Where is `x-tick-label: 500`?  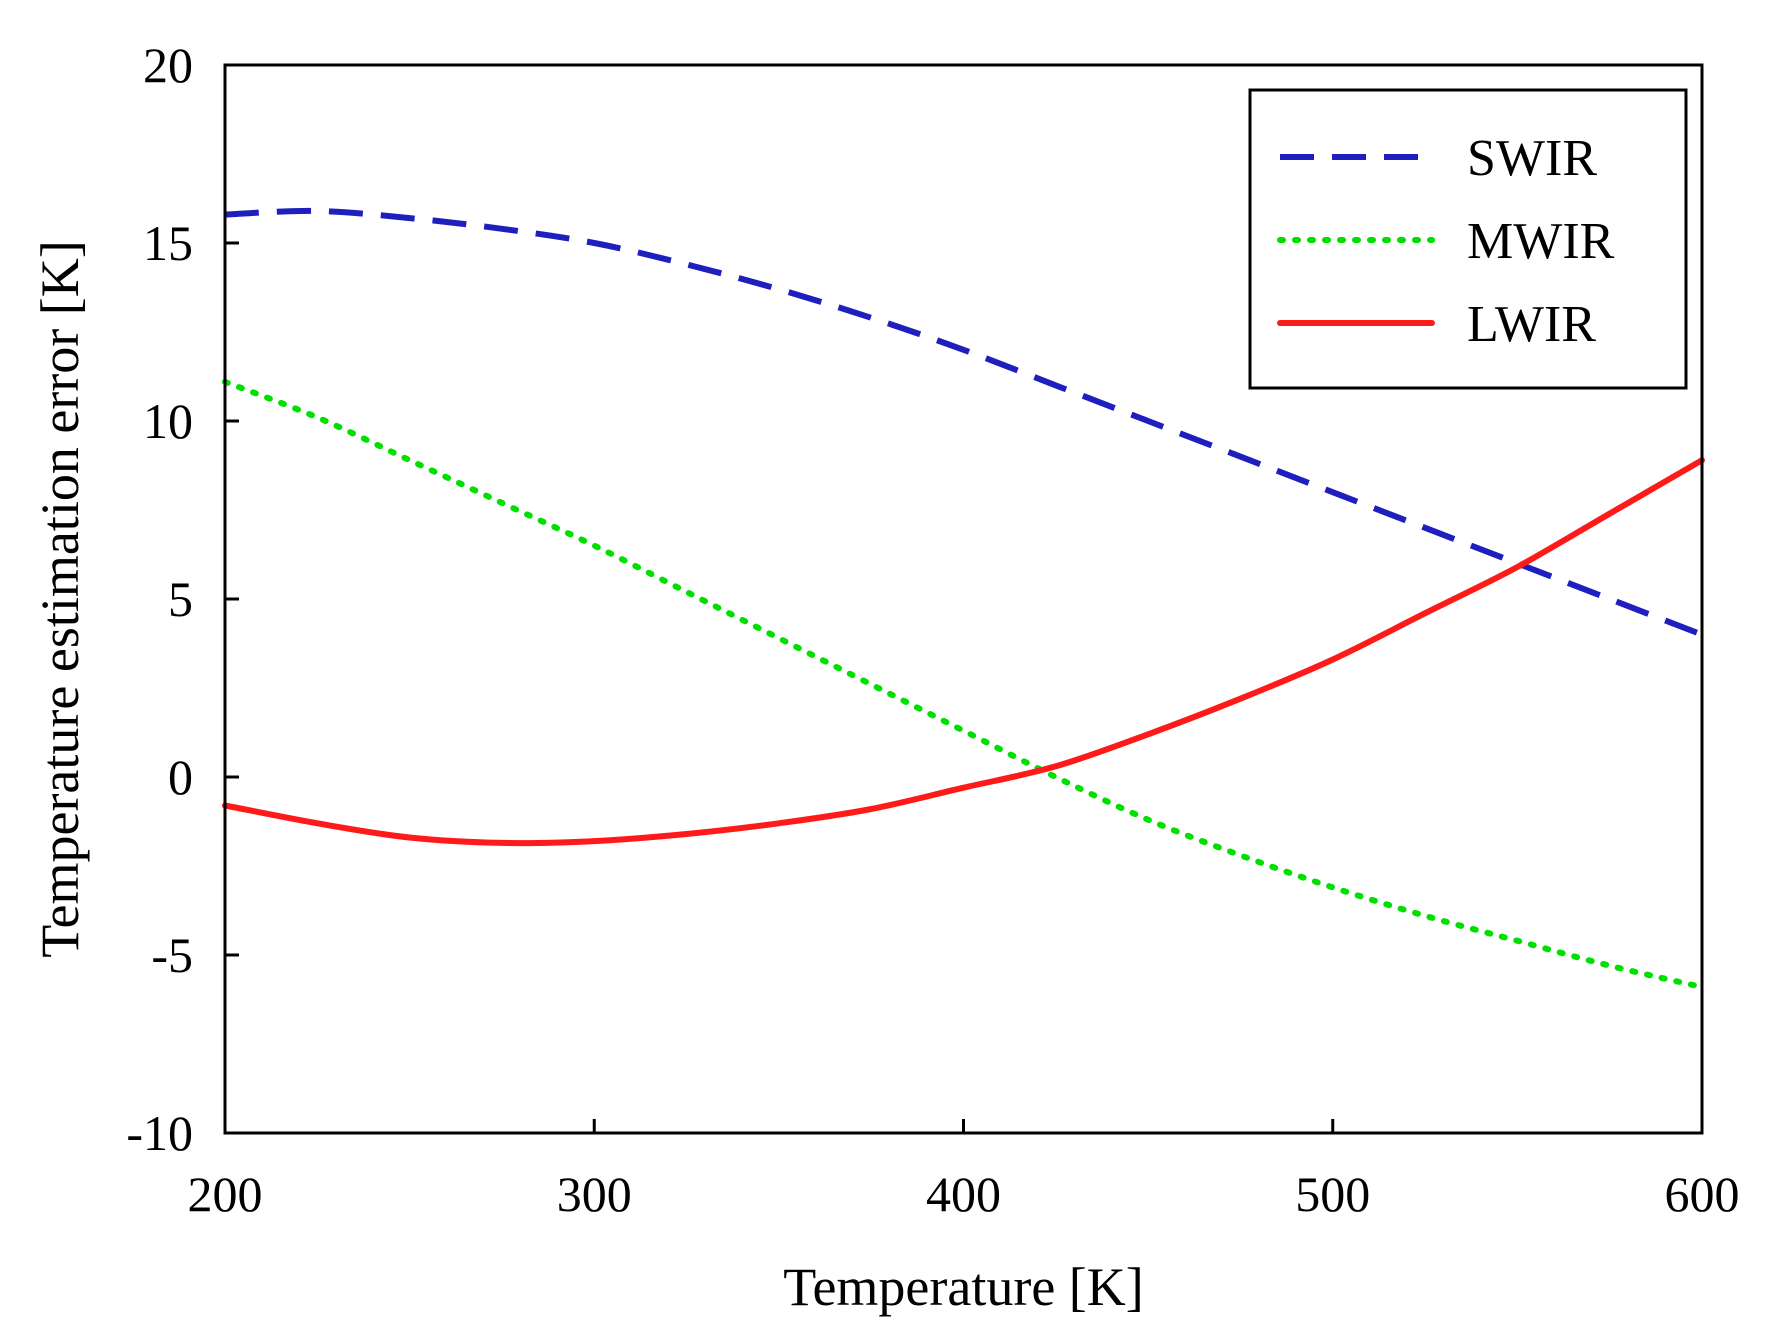 x-tick-label: 500 is located at coordinates (1332, 1194).